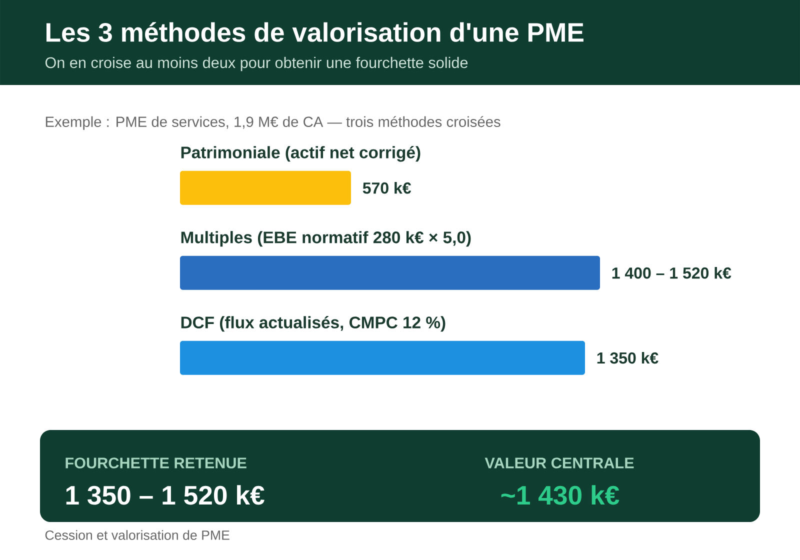 This screenshot has height=560, width=800. I want to click on text: VALEUR CENTRALE, so click(559, 463).